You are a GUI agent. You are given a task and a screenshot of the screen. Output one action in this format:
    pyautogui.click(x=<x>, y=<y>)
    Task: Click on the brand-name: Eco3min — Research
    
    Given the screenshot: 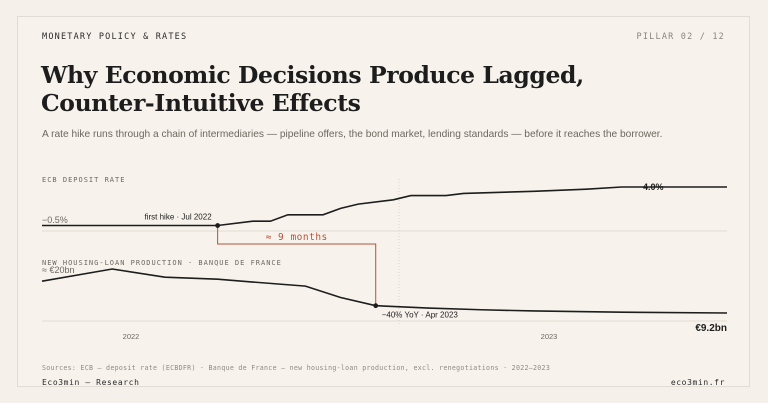 What is the action you would take?
    pyautogui.click(x=91, y=382)
    